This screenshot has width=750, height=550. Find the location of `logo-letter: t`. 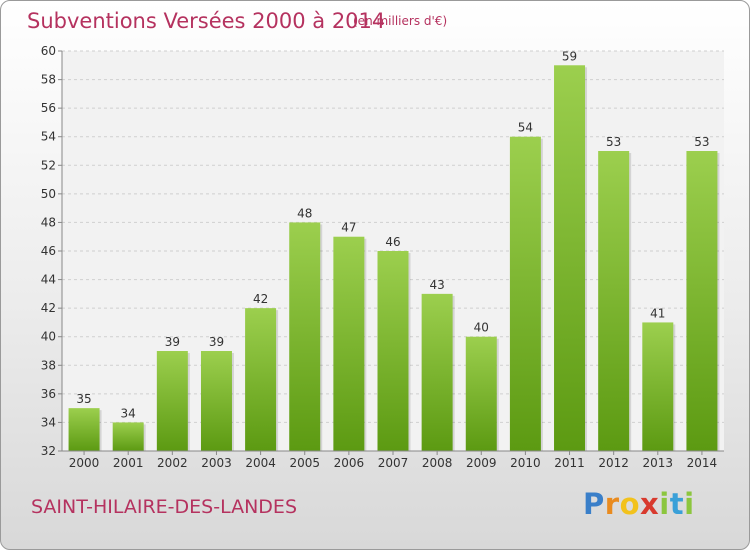

logo-letter: t is located at coordinates (677, 504).